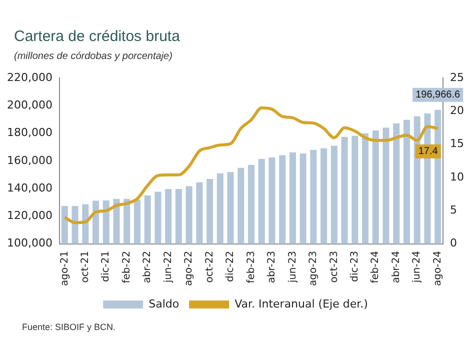  Describe the element at coordinates (148, 267) in the screenshot. I see `x-tick-label: abr-22` at that location.